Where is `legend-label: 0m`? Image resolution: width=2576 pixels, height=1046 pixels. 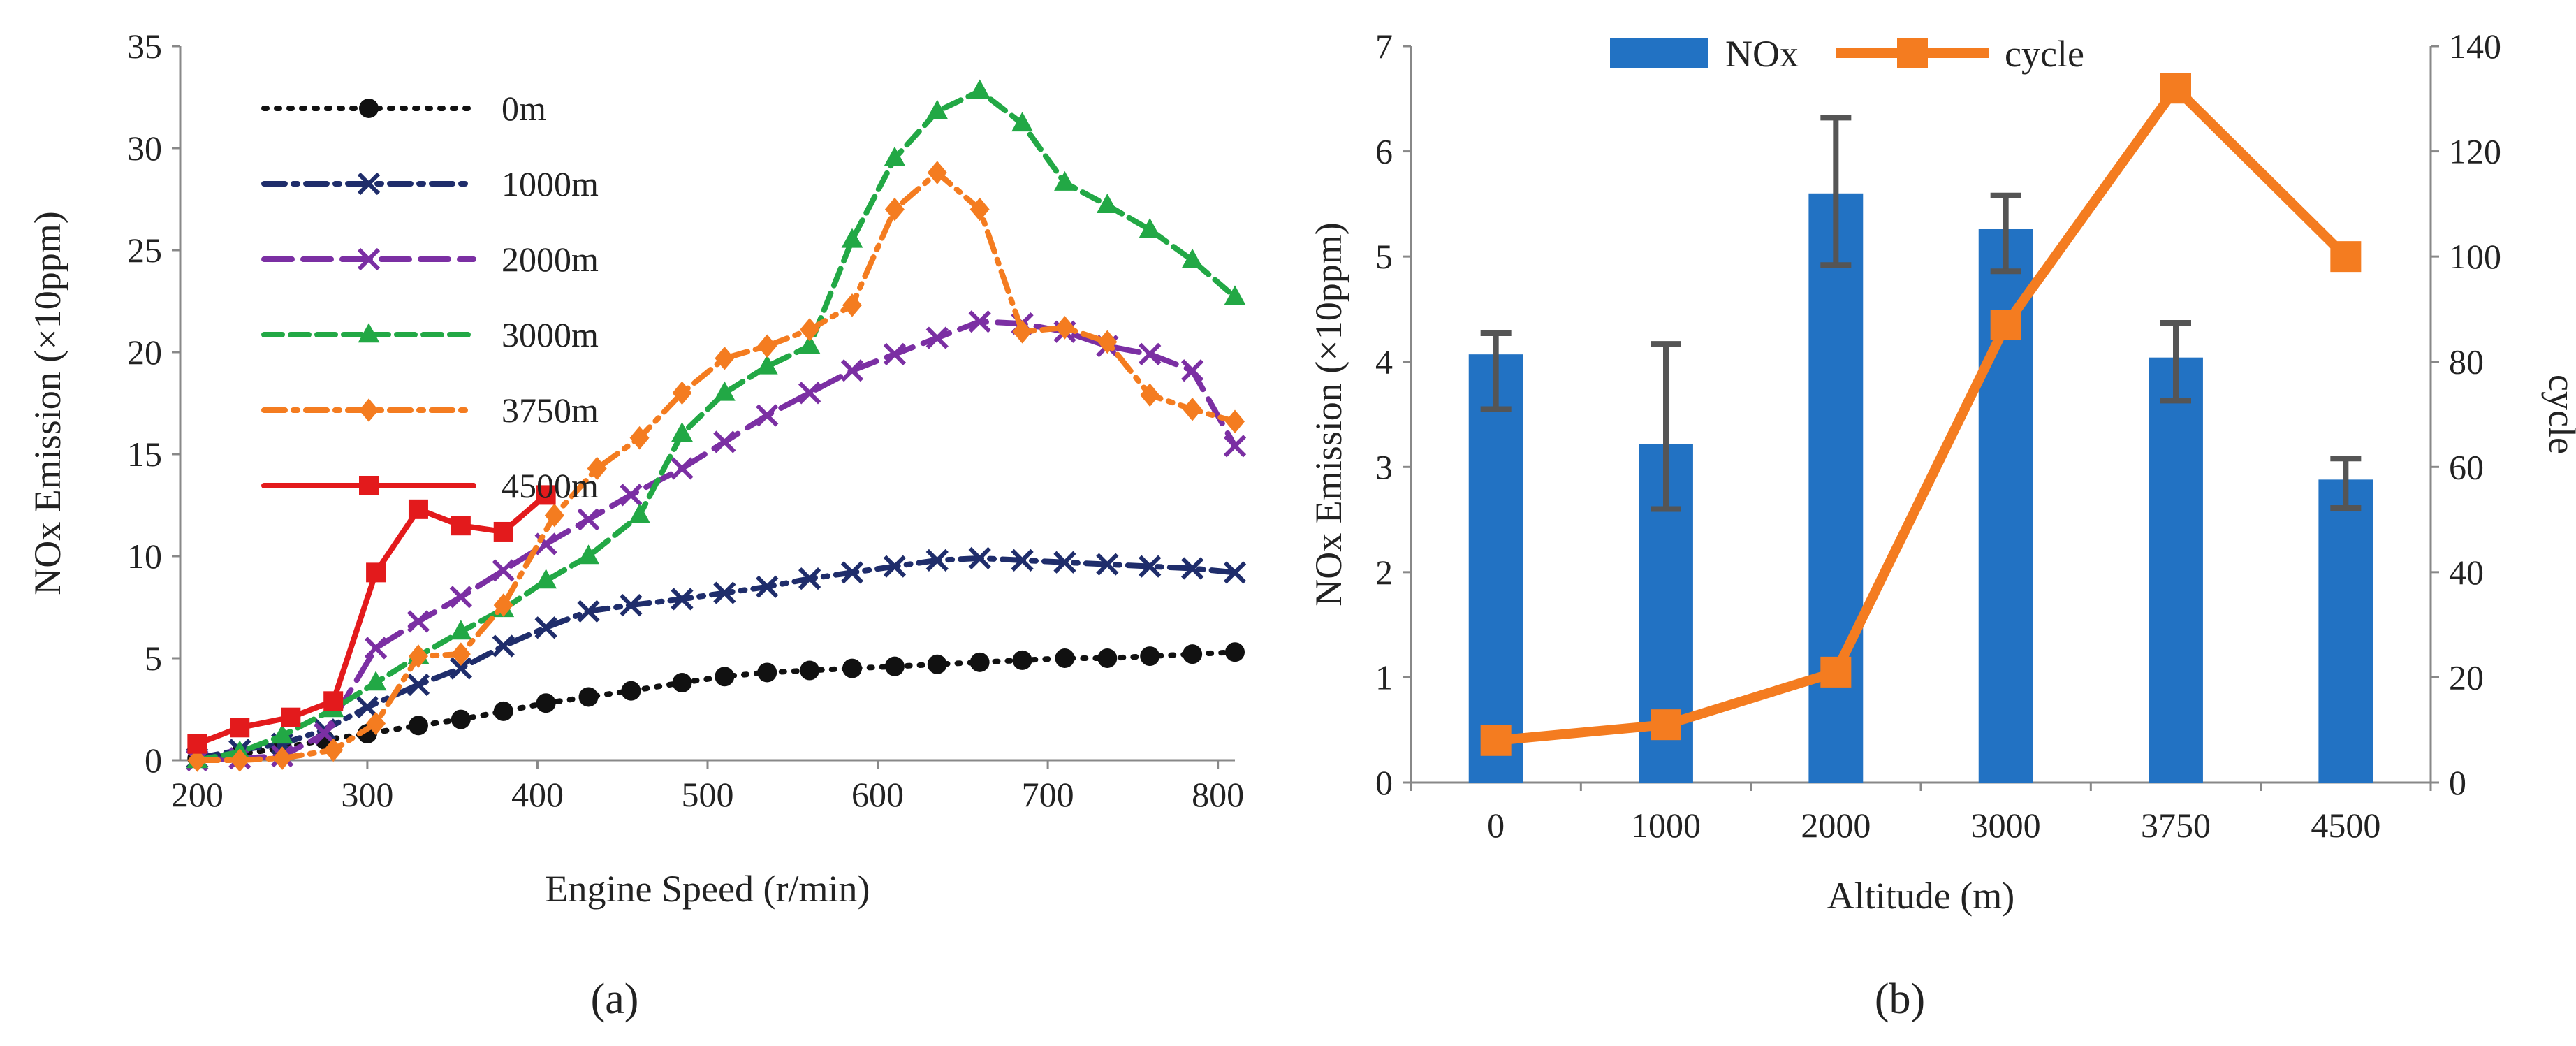 legend-label: 0m is located at coordinates (524, 108).